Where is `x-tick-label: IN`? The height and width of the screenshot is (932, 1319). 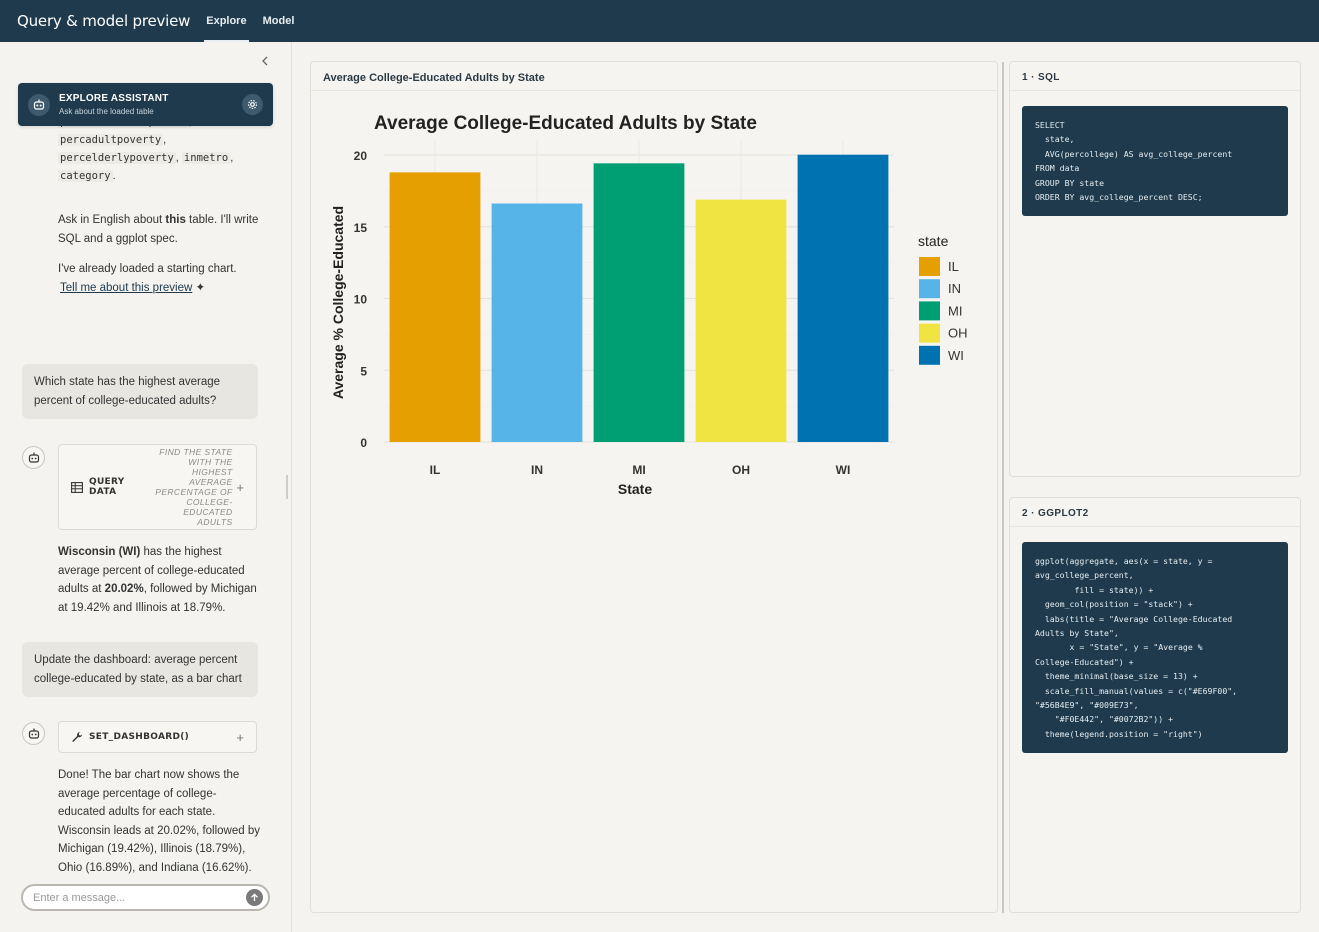
x-tick-label: IN is located at coordinates (537, 470).